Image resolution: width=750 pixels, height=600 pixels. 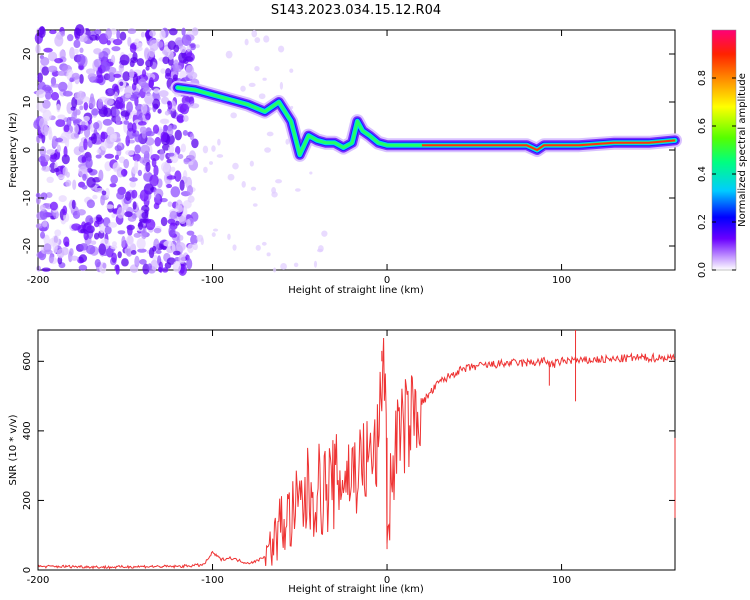 What do you see at coordinates (561, 280) in the screenshot?
I see `spectrogram-x-tick-label: 100` at bounding box center [561, 280].